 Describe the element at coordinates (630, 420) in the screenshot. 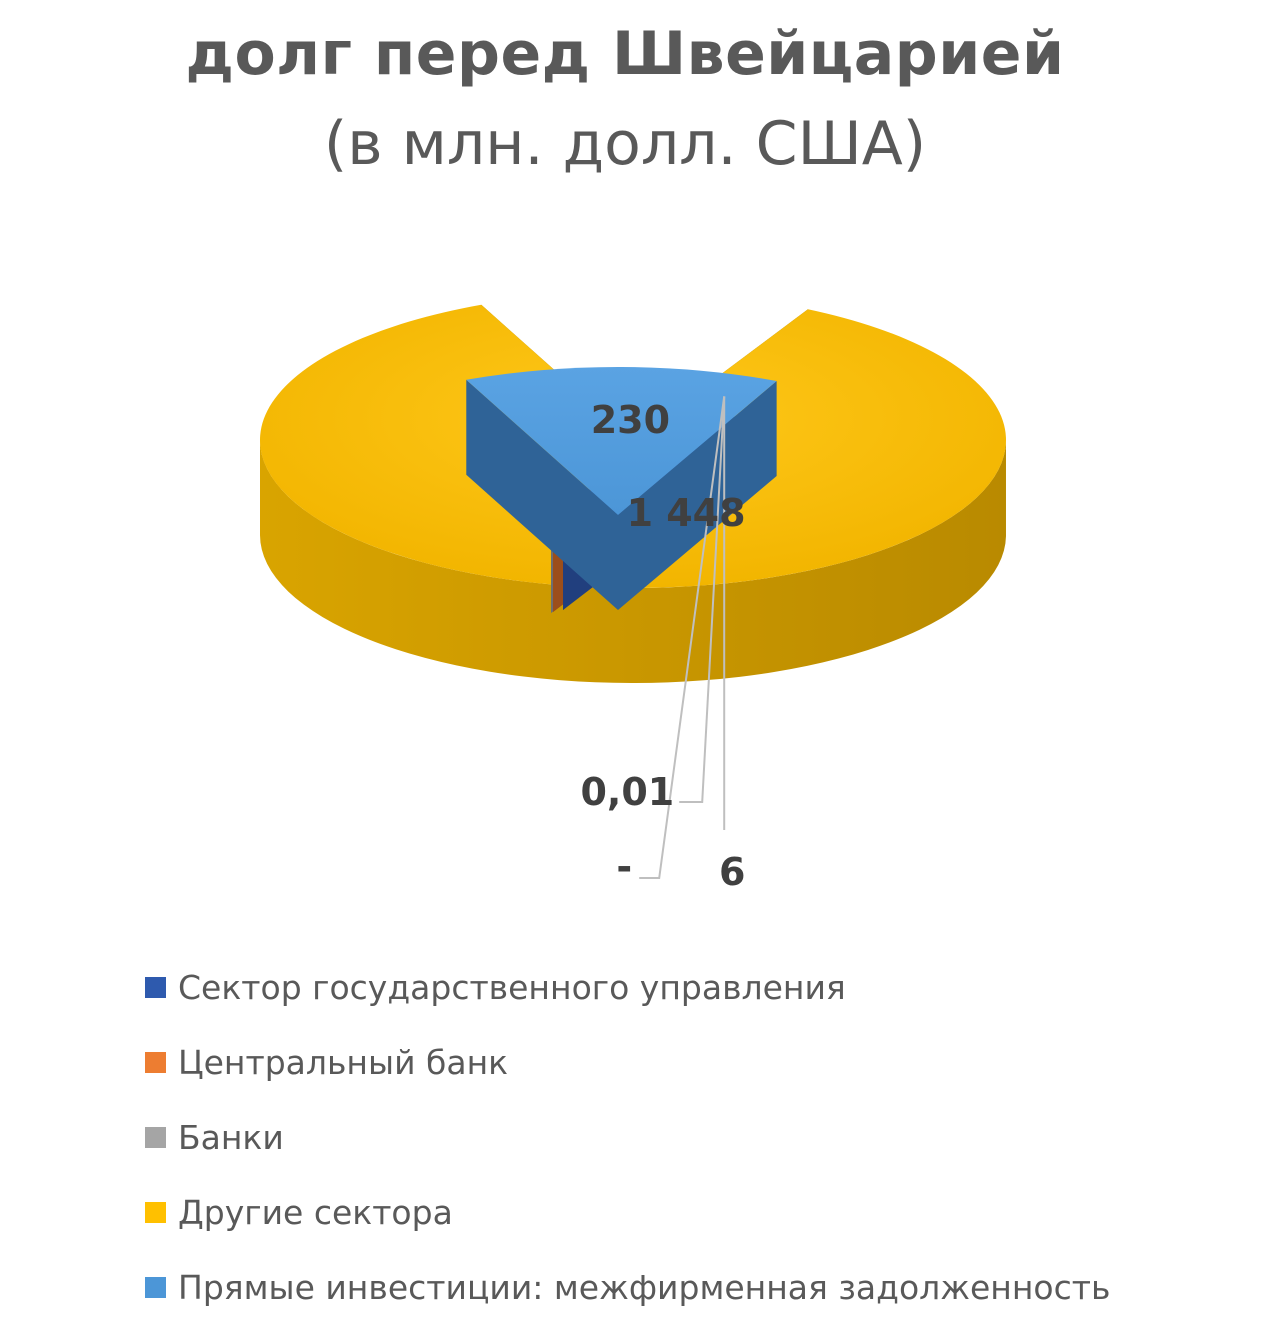

I see `data-label: 230` at that location.